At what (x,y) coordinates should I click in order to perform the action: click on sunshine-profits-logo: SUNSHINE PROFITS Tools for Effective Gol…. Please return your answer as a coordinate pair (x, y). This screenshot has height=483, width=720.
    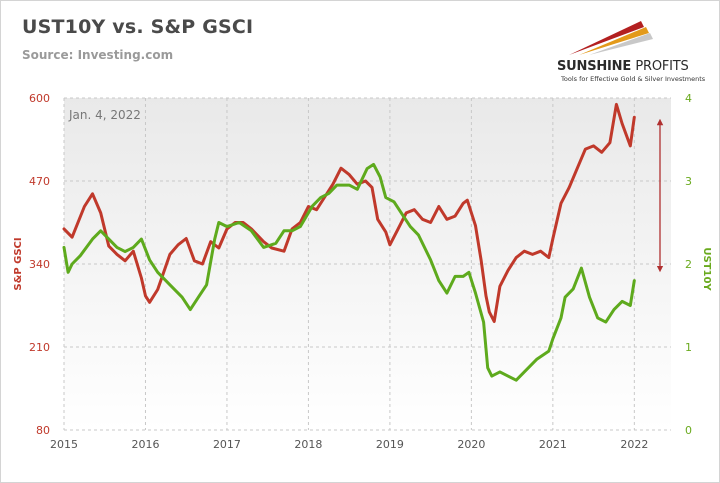
    Looking at the image, I should click on (629, 50).